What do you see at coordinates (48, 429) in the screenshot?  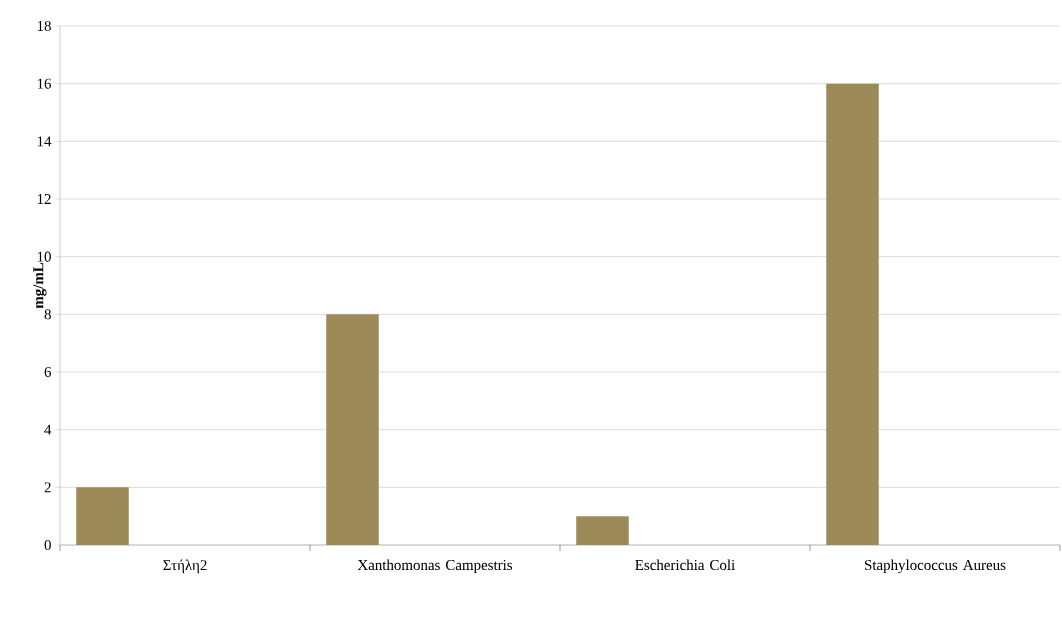 I see `y-tick-label: 4` at bounding box center [48, 429].